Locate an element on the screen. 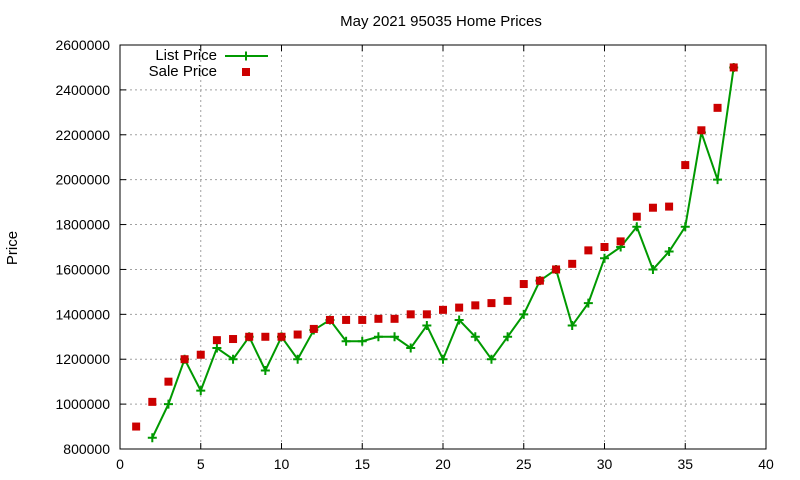  x-tick-label: 15 is located at coordinates (362, 464).